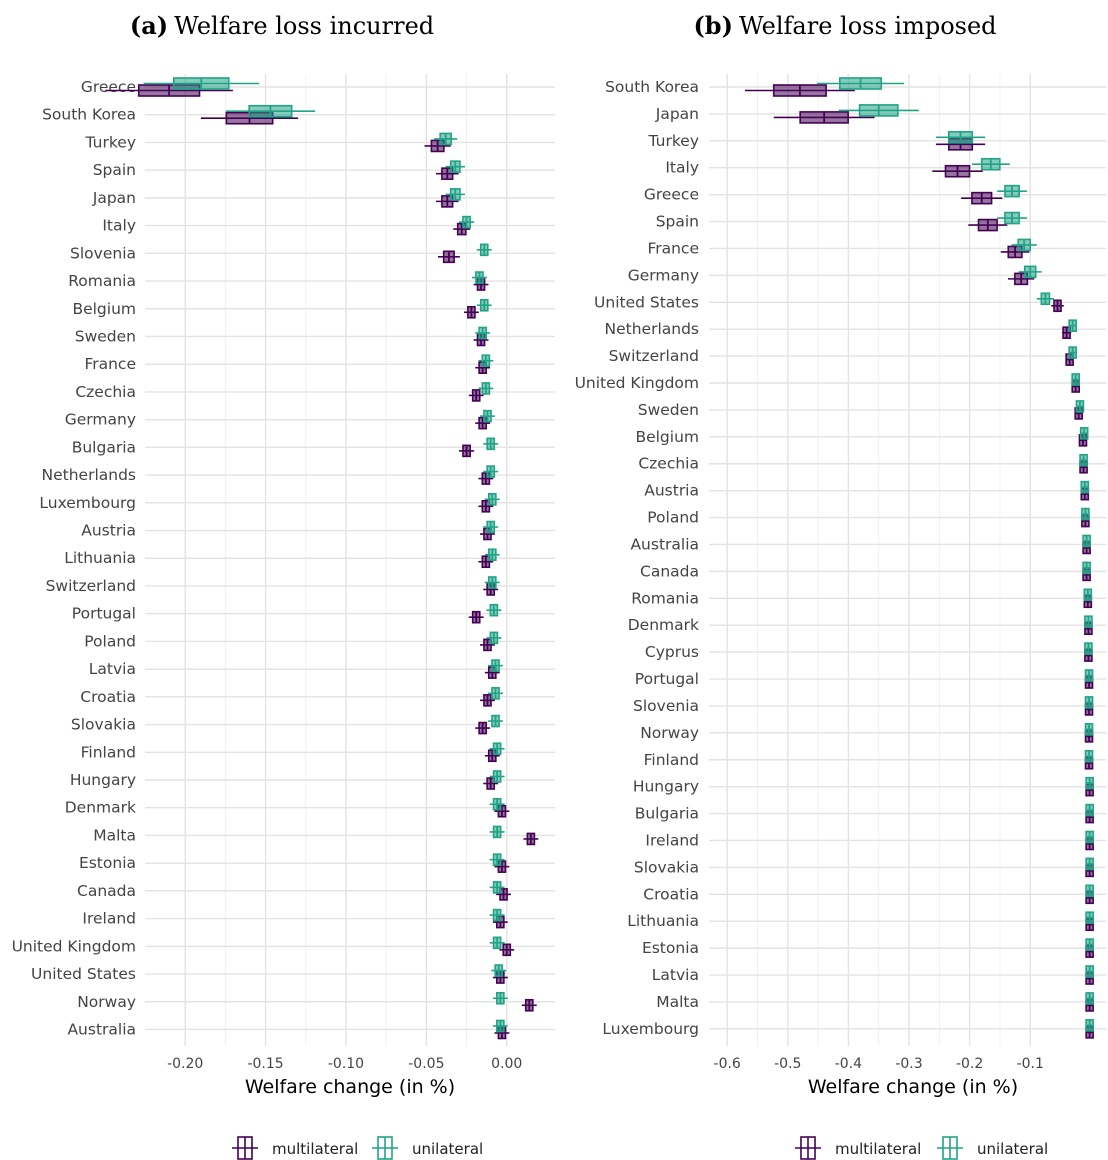  Describe the element at coordinates (669, 571) in the screenshot. I see `category-label: Canada` at that location.